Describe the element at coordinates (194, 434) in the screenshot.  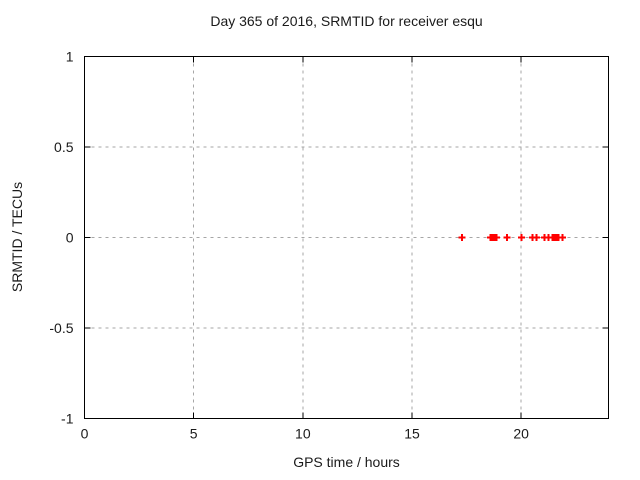
I see `x-tick-label: 5` at that location.